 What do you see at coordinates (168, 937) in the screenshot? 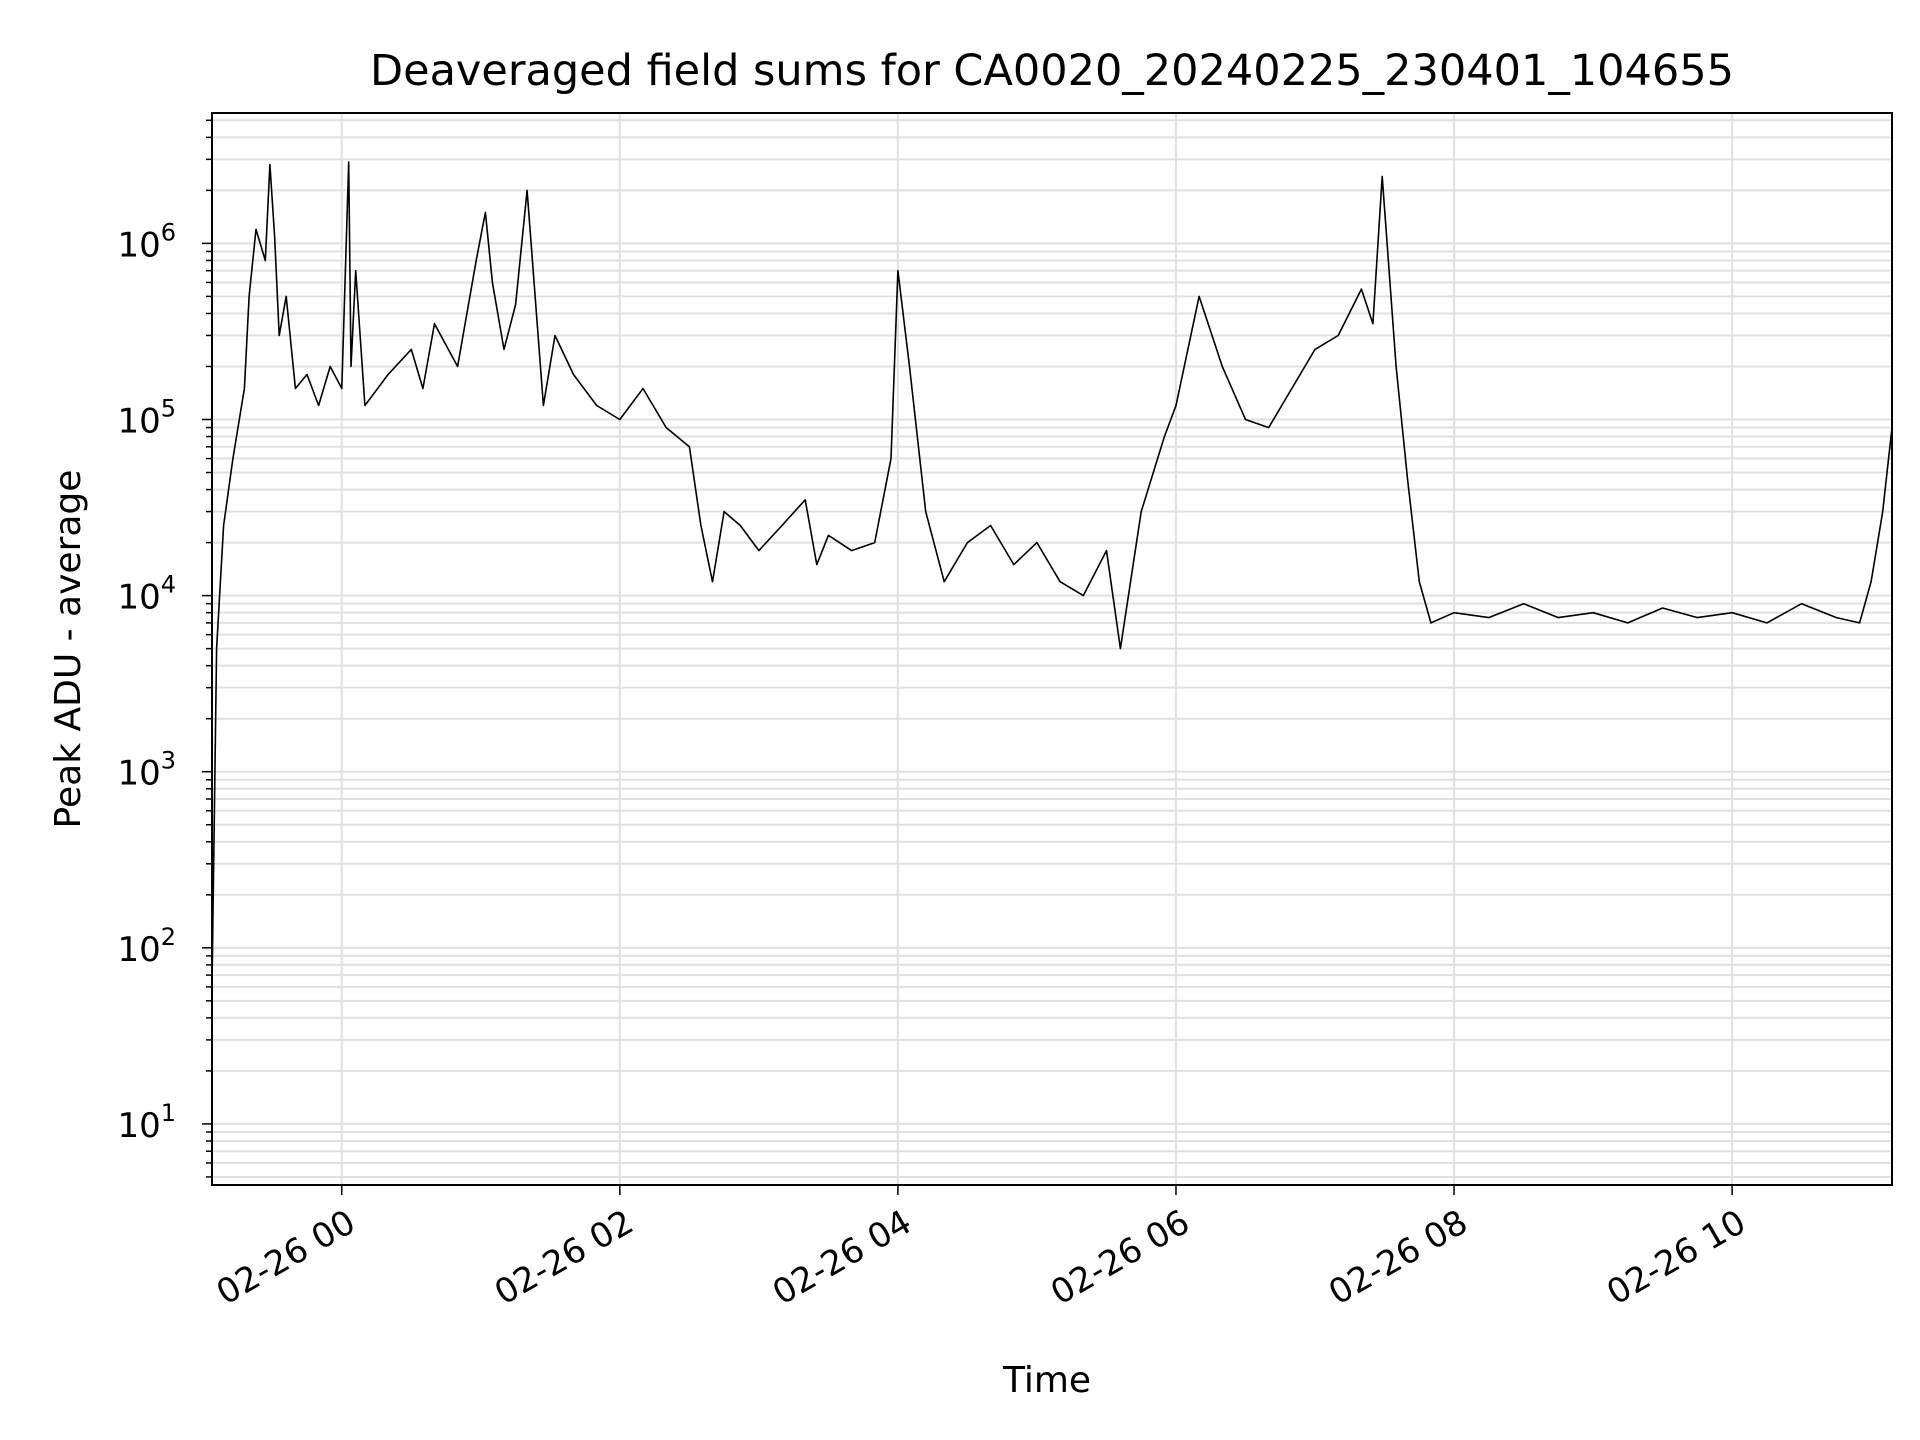
I see `y-tick-label-exponent: 2` at bounding box center [168, 937].